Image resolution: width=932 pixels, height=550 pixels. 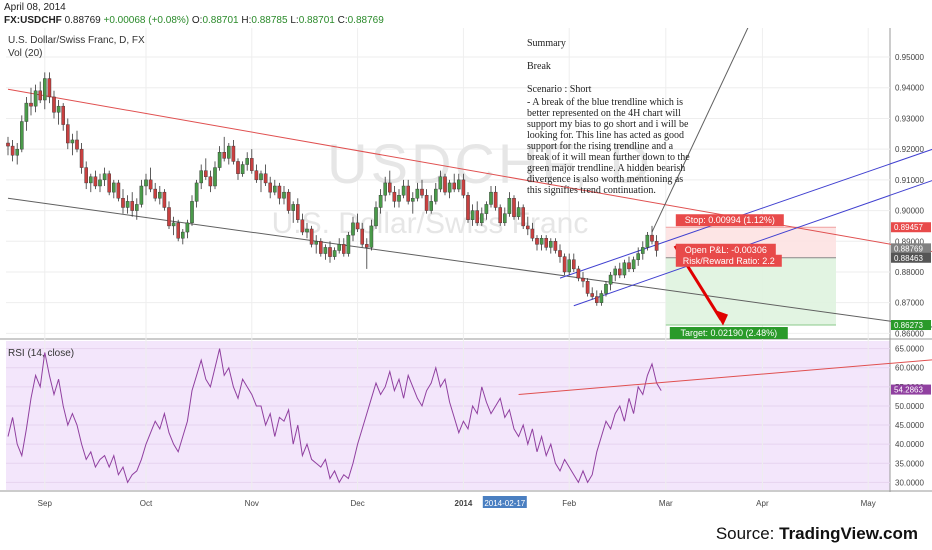 I want to click on time-tick-label: Dec, so click(x=357, y=503).